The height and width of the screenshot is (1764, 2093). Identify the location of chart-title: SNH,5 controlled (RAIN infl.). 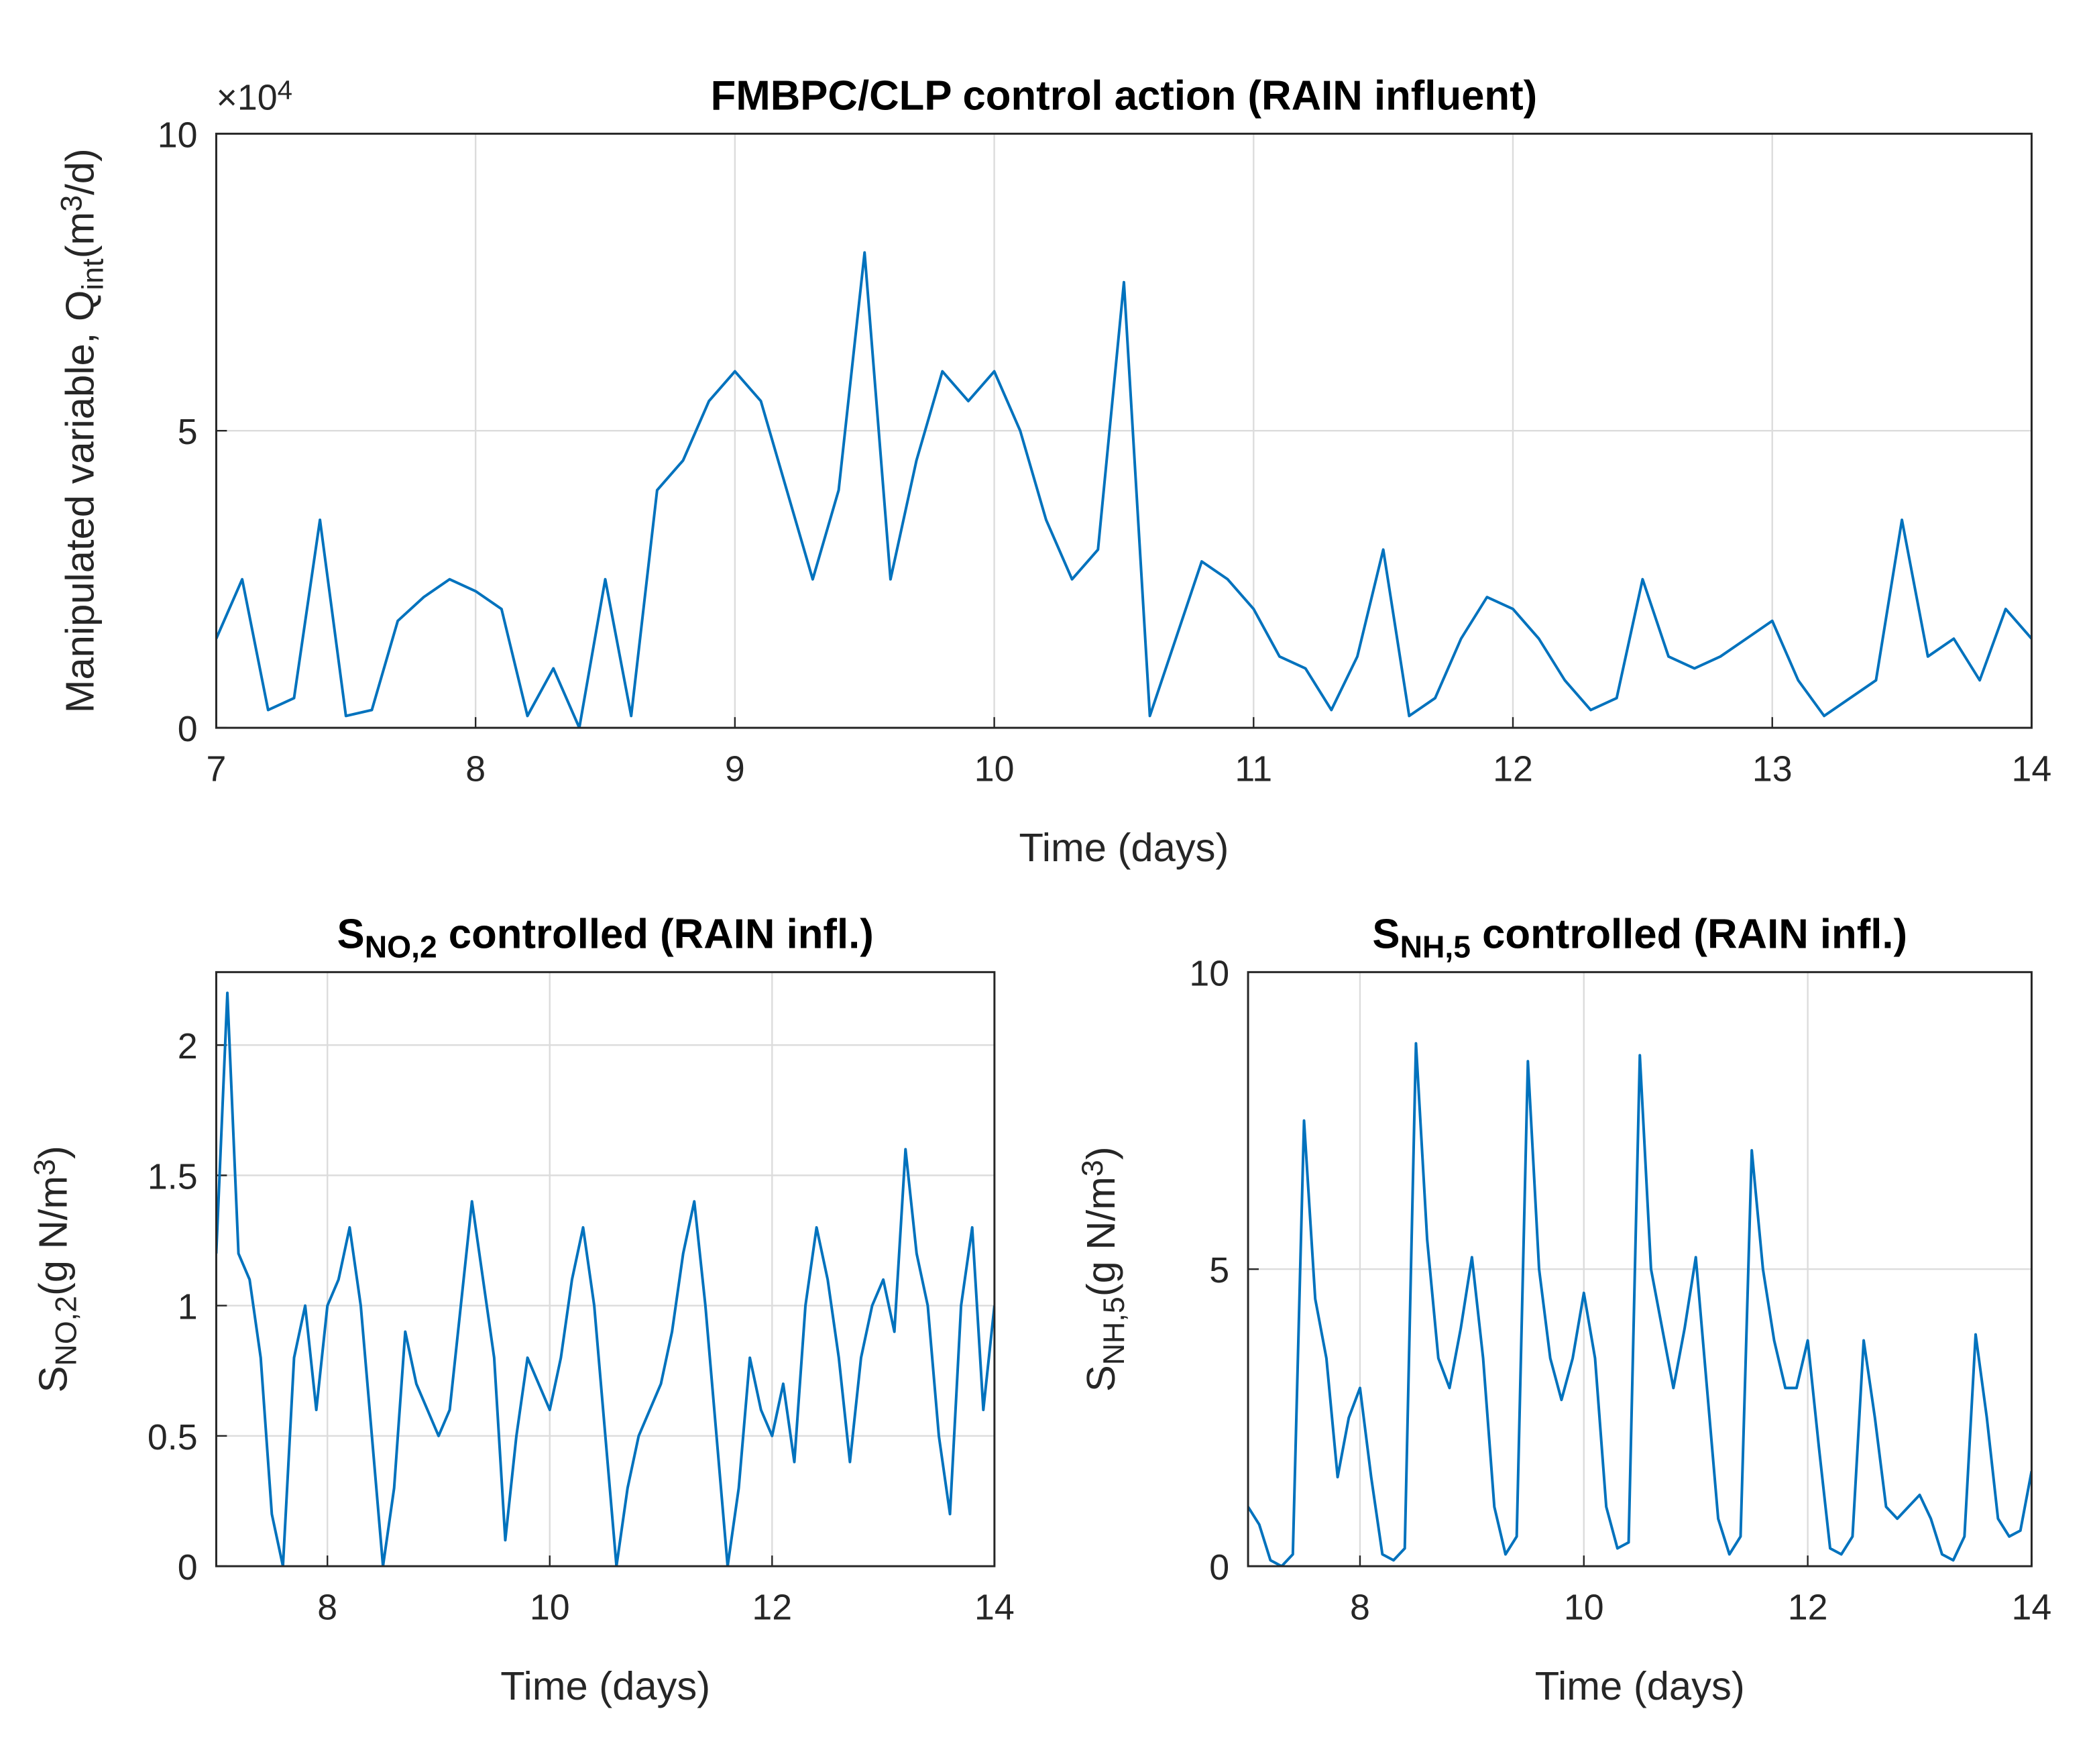
(1639, 938).